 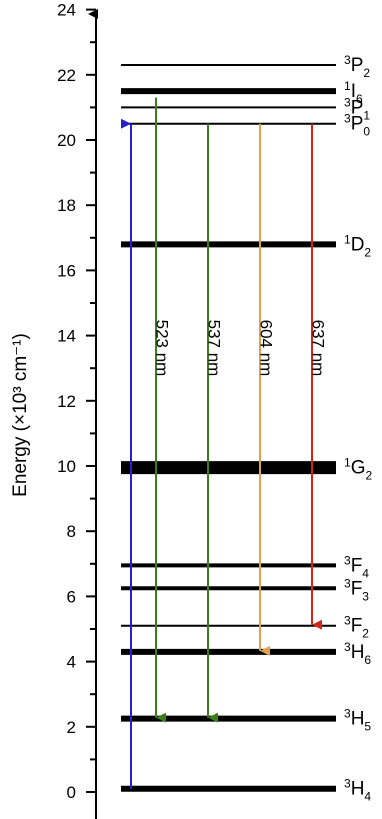 I want to click on axis-tick-label: 8, so click(x=71, y=531).